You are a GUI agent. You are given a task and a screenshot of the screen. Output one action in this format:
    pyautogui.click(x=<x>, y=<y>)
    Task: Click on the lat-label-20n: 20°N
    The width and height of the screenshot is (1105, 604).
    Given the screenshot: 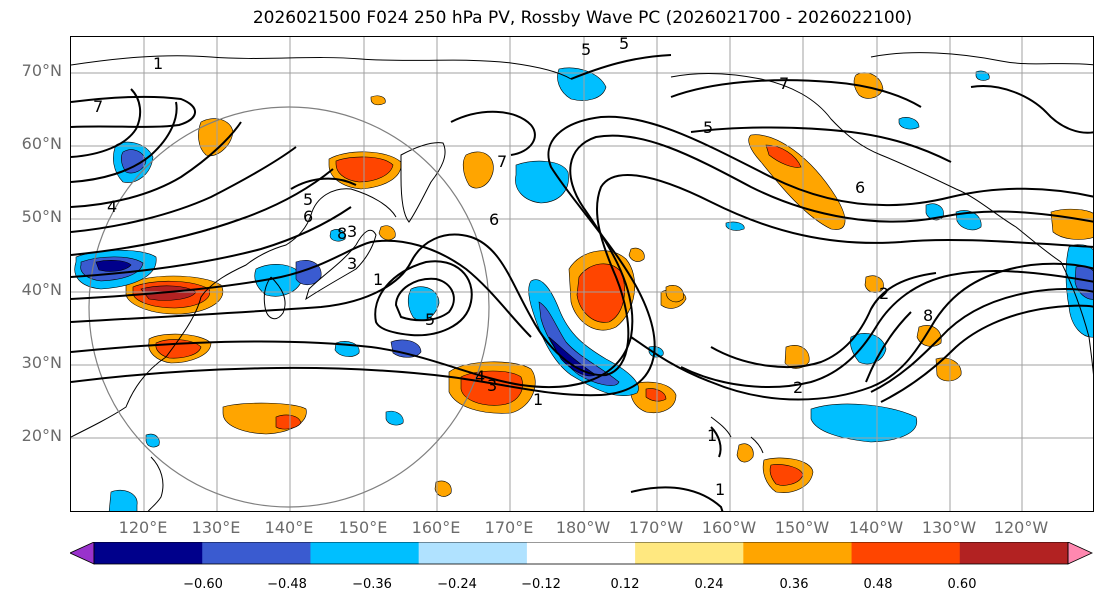 What is the action you would take?
    pyautogui.click(x=41, y=435)
    